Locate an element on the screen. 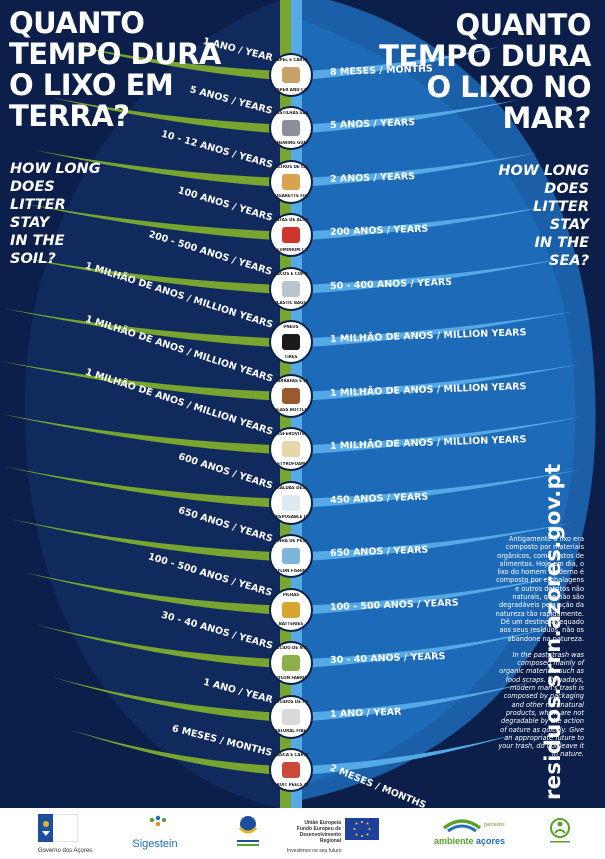 The width and height of the screenshot is (605, 859). litter-item-label-pt: TECIDO DE NYLON is located at coordinates (291, 648).